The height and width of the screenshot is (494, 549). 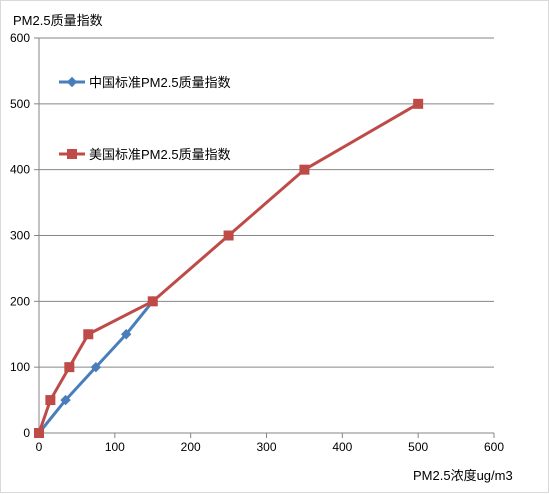 I want to click on y-axis-label: PM2.5质量指数, so click(x=58, y=20).